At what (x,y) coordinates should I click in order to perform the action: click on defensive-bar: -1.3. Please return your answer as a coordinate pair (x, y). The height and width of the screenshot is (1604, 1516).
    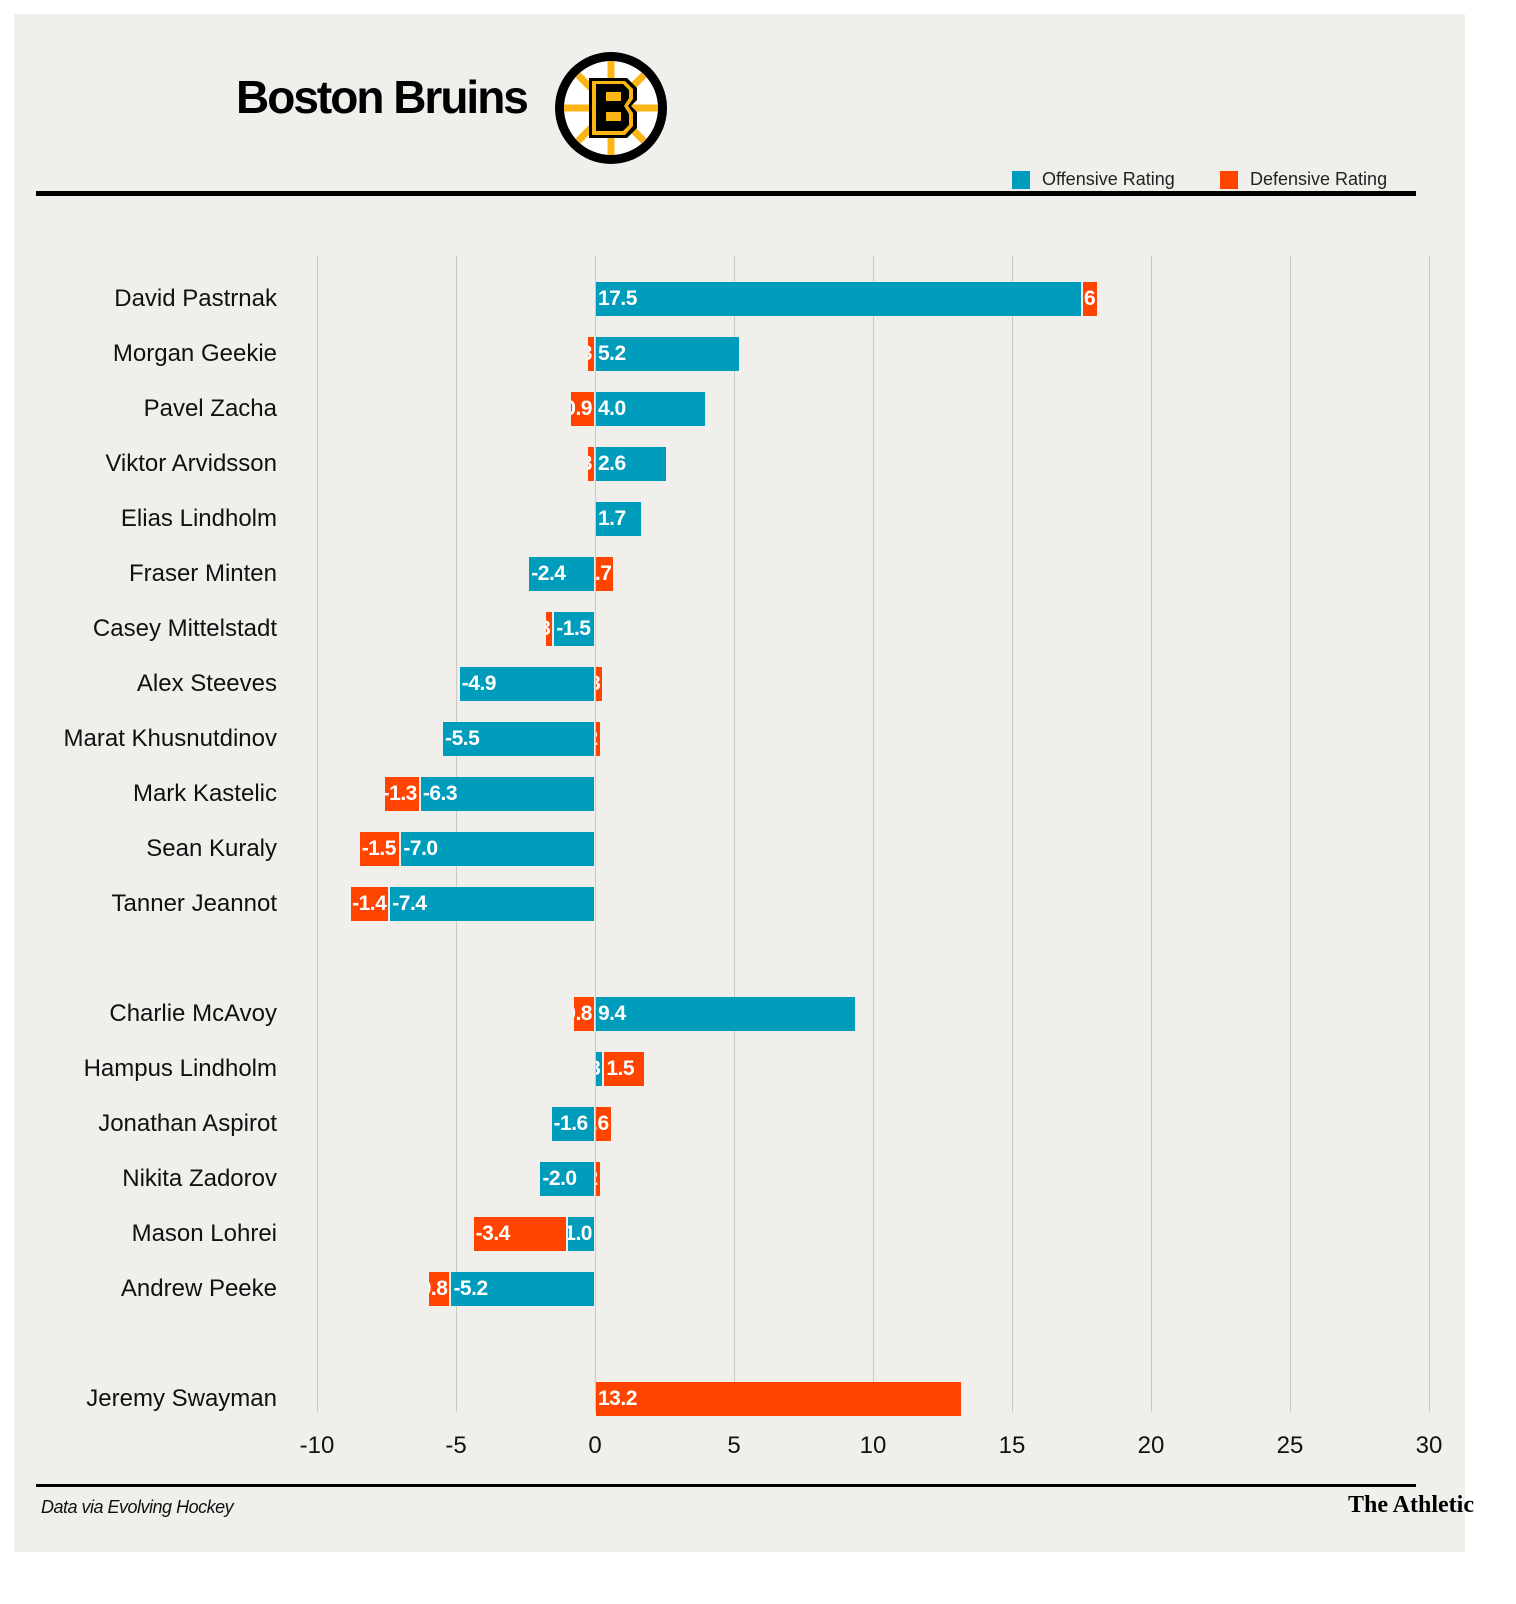
    Looking at the image, I should click on (401, 794).